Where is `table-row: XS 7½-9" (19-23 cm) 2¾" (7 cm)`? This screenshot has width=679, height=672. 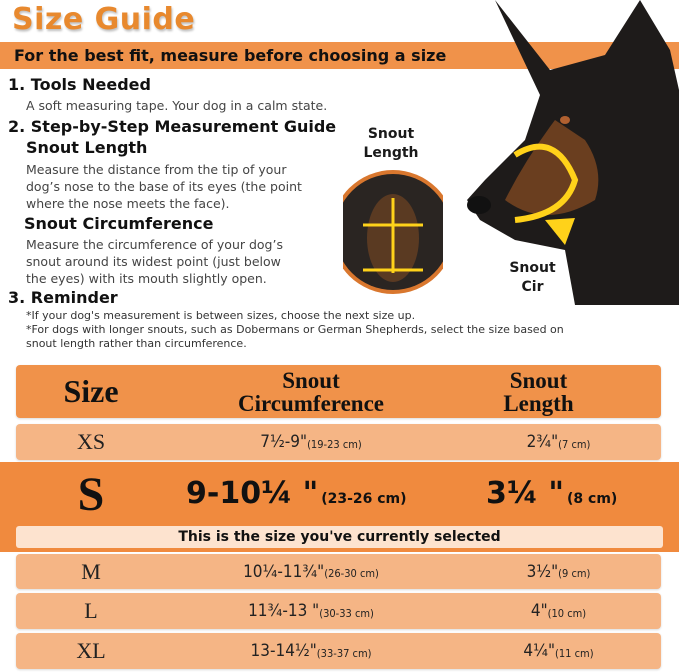 table-row: XS 7½-9" (19-23 cm) 2¾" (7 cm) is located at coordinates (338, 442).